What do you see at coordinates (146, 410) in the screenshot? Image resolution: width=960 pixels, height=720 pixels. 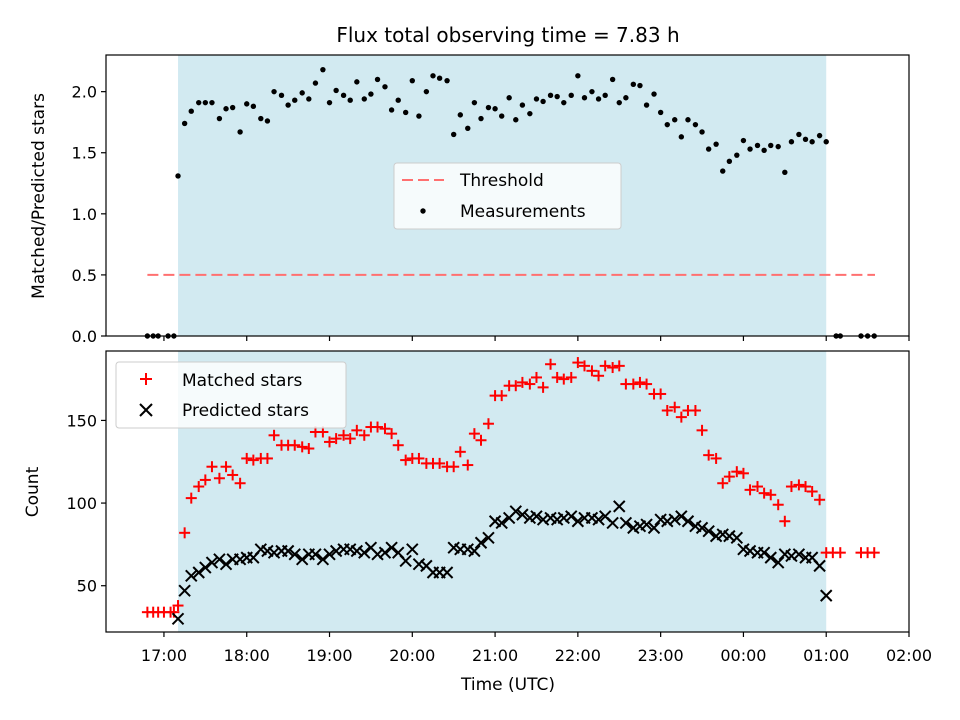 I see `predicted-legend-swatch` at bounding box center [146, 410].